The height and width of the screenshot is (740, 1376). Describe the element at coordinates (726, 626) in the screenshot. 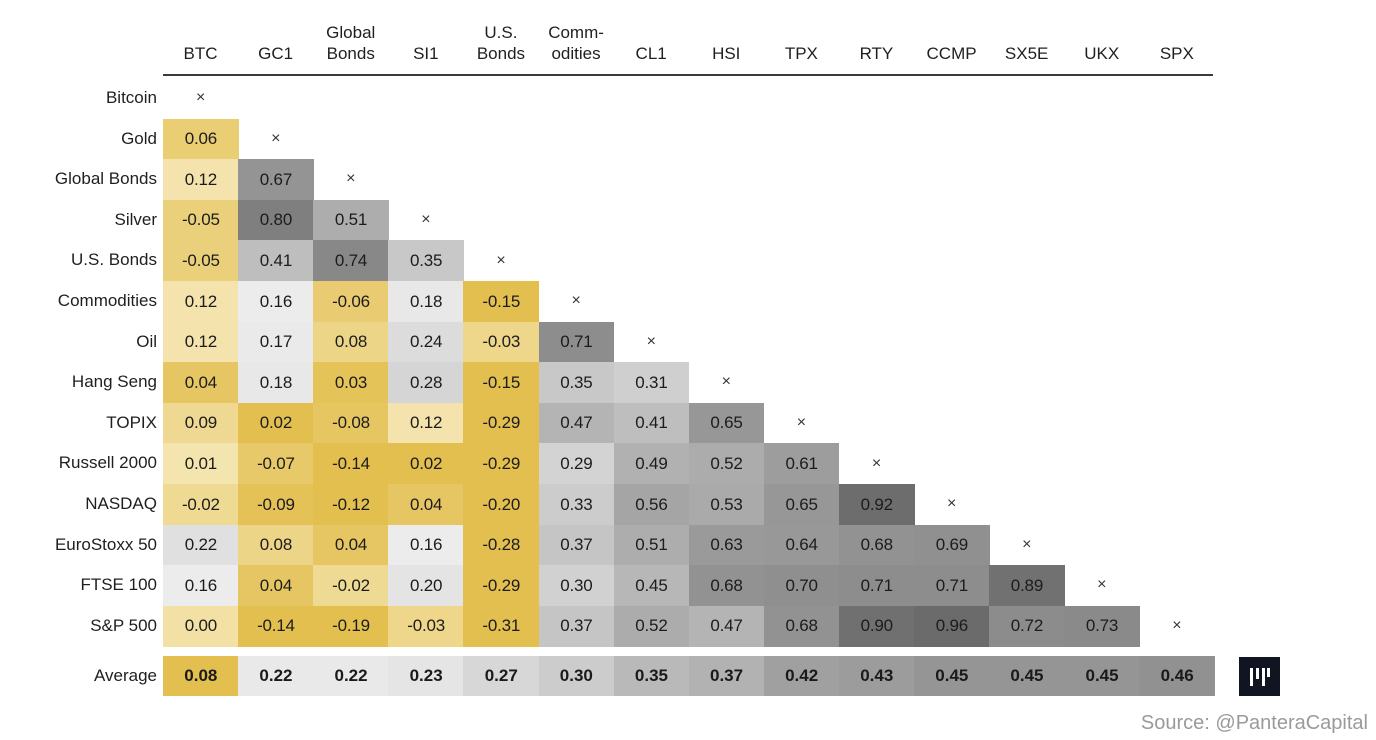

I see `correlation-cell: 0.47` at that location.